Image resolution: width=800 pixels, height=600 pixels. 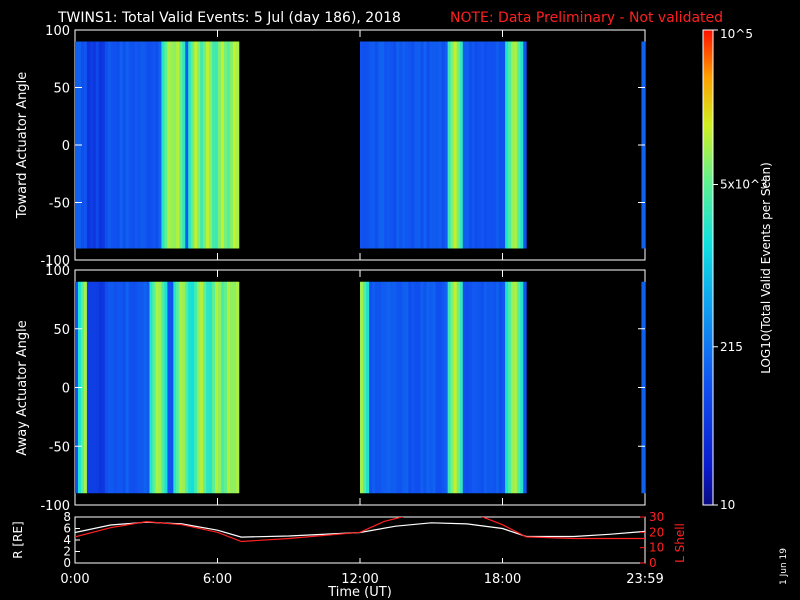 What do you see at coordinates (359, 579) in the screenshot?
I see `x-tick-label: 12:00` at bounding box center [359, 579].